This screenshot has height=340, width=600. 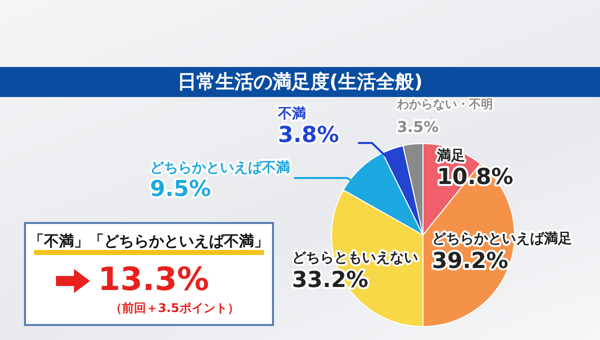 I want to click on text: 13.3%, so click(x=154, y=279).